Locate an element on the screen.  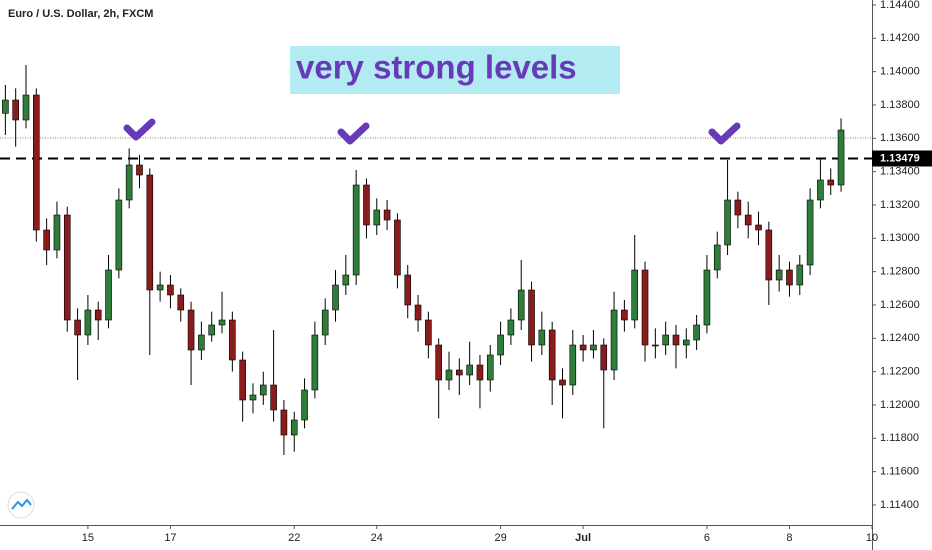
y-tick-label: 1.13400 is located at coordinates (900, 172).